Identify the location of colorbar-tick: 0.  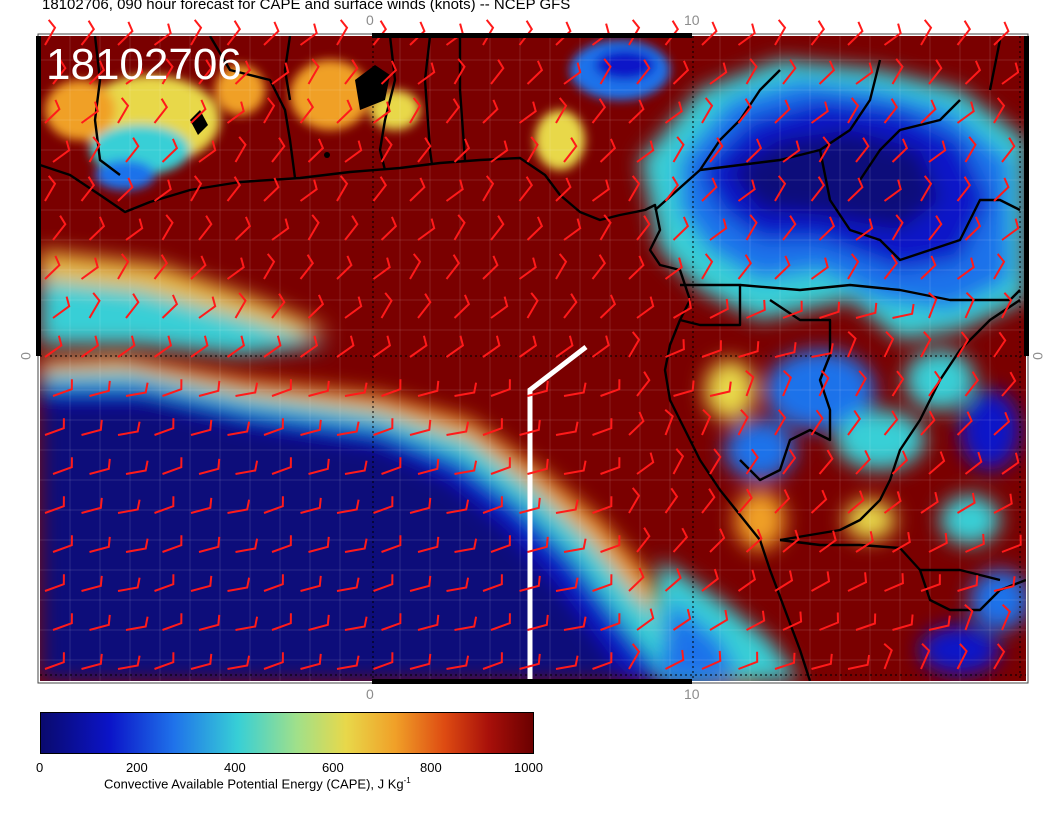
(40, 767).